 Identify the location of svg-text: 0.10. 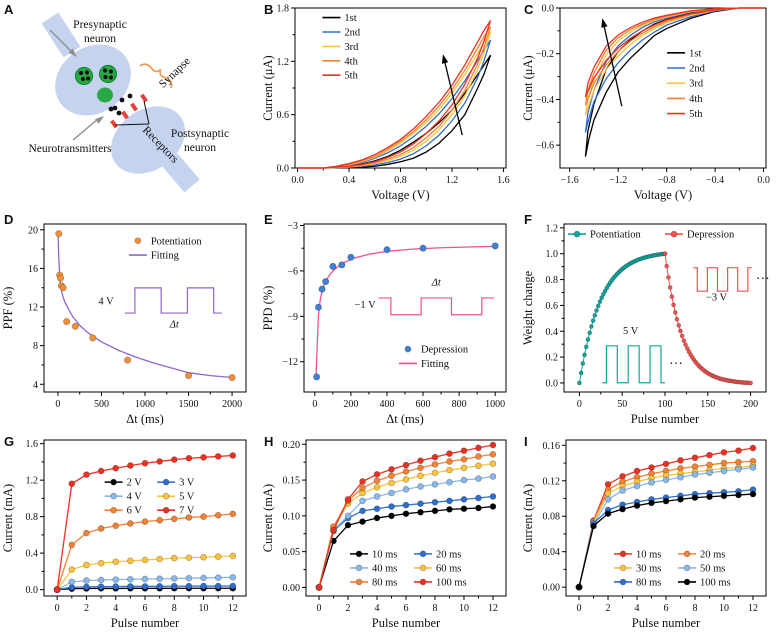
(292, 516).